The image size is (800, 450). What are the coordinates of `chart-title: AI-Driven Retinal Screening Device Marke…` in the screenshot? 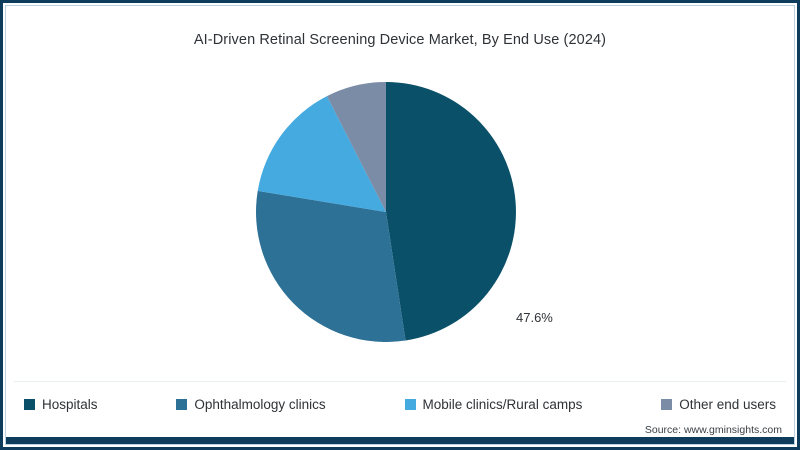 It's located at (400, 40).